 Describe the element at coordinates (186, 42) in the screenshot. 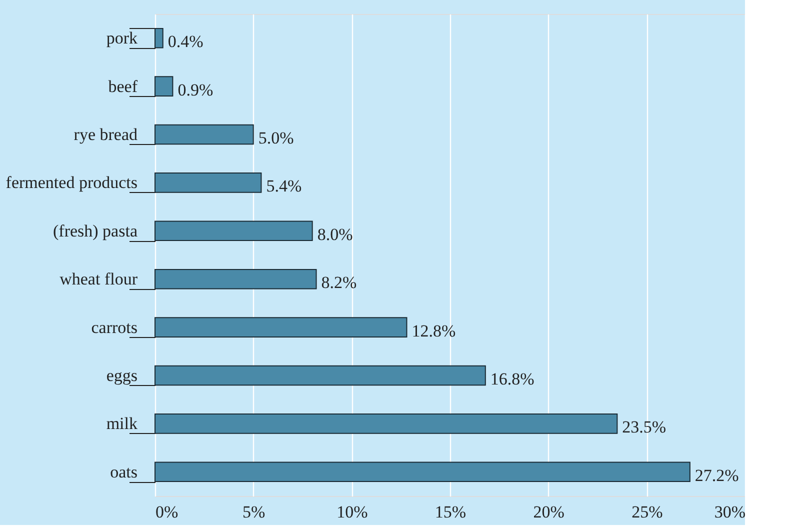

I see `data-label: 0.4%` at that location.